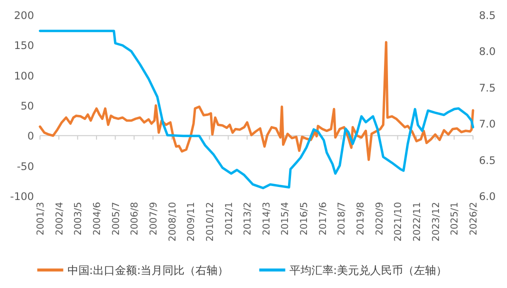 This screenshot has width=507, height=288. I want to click on x-tick-label: 2014/3, so click(266, 219).